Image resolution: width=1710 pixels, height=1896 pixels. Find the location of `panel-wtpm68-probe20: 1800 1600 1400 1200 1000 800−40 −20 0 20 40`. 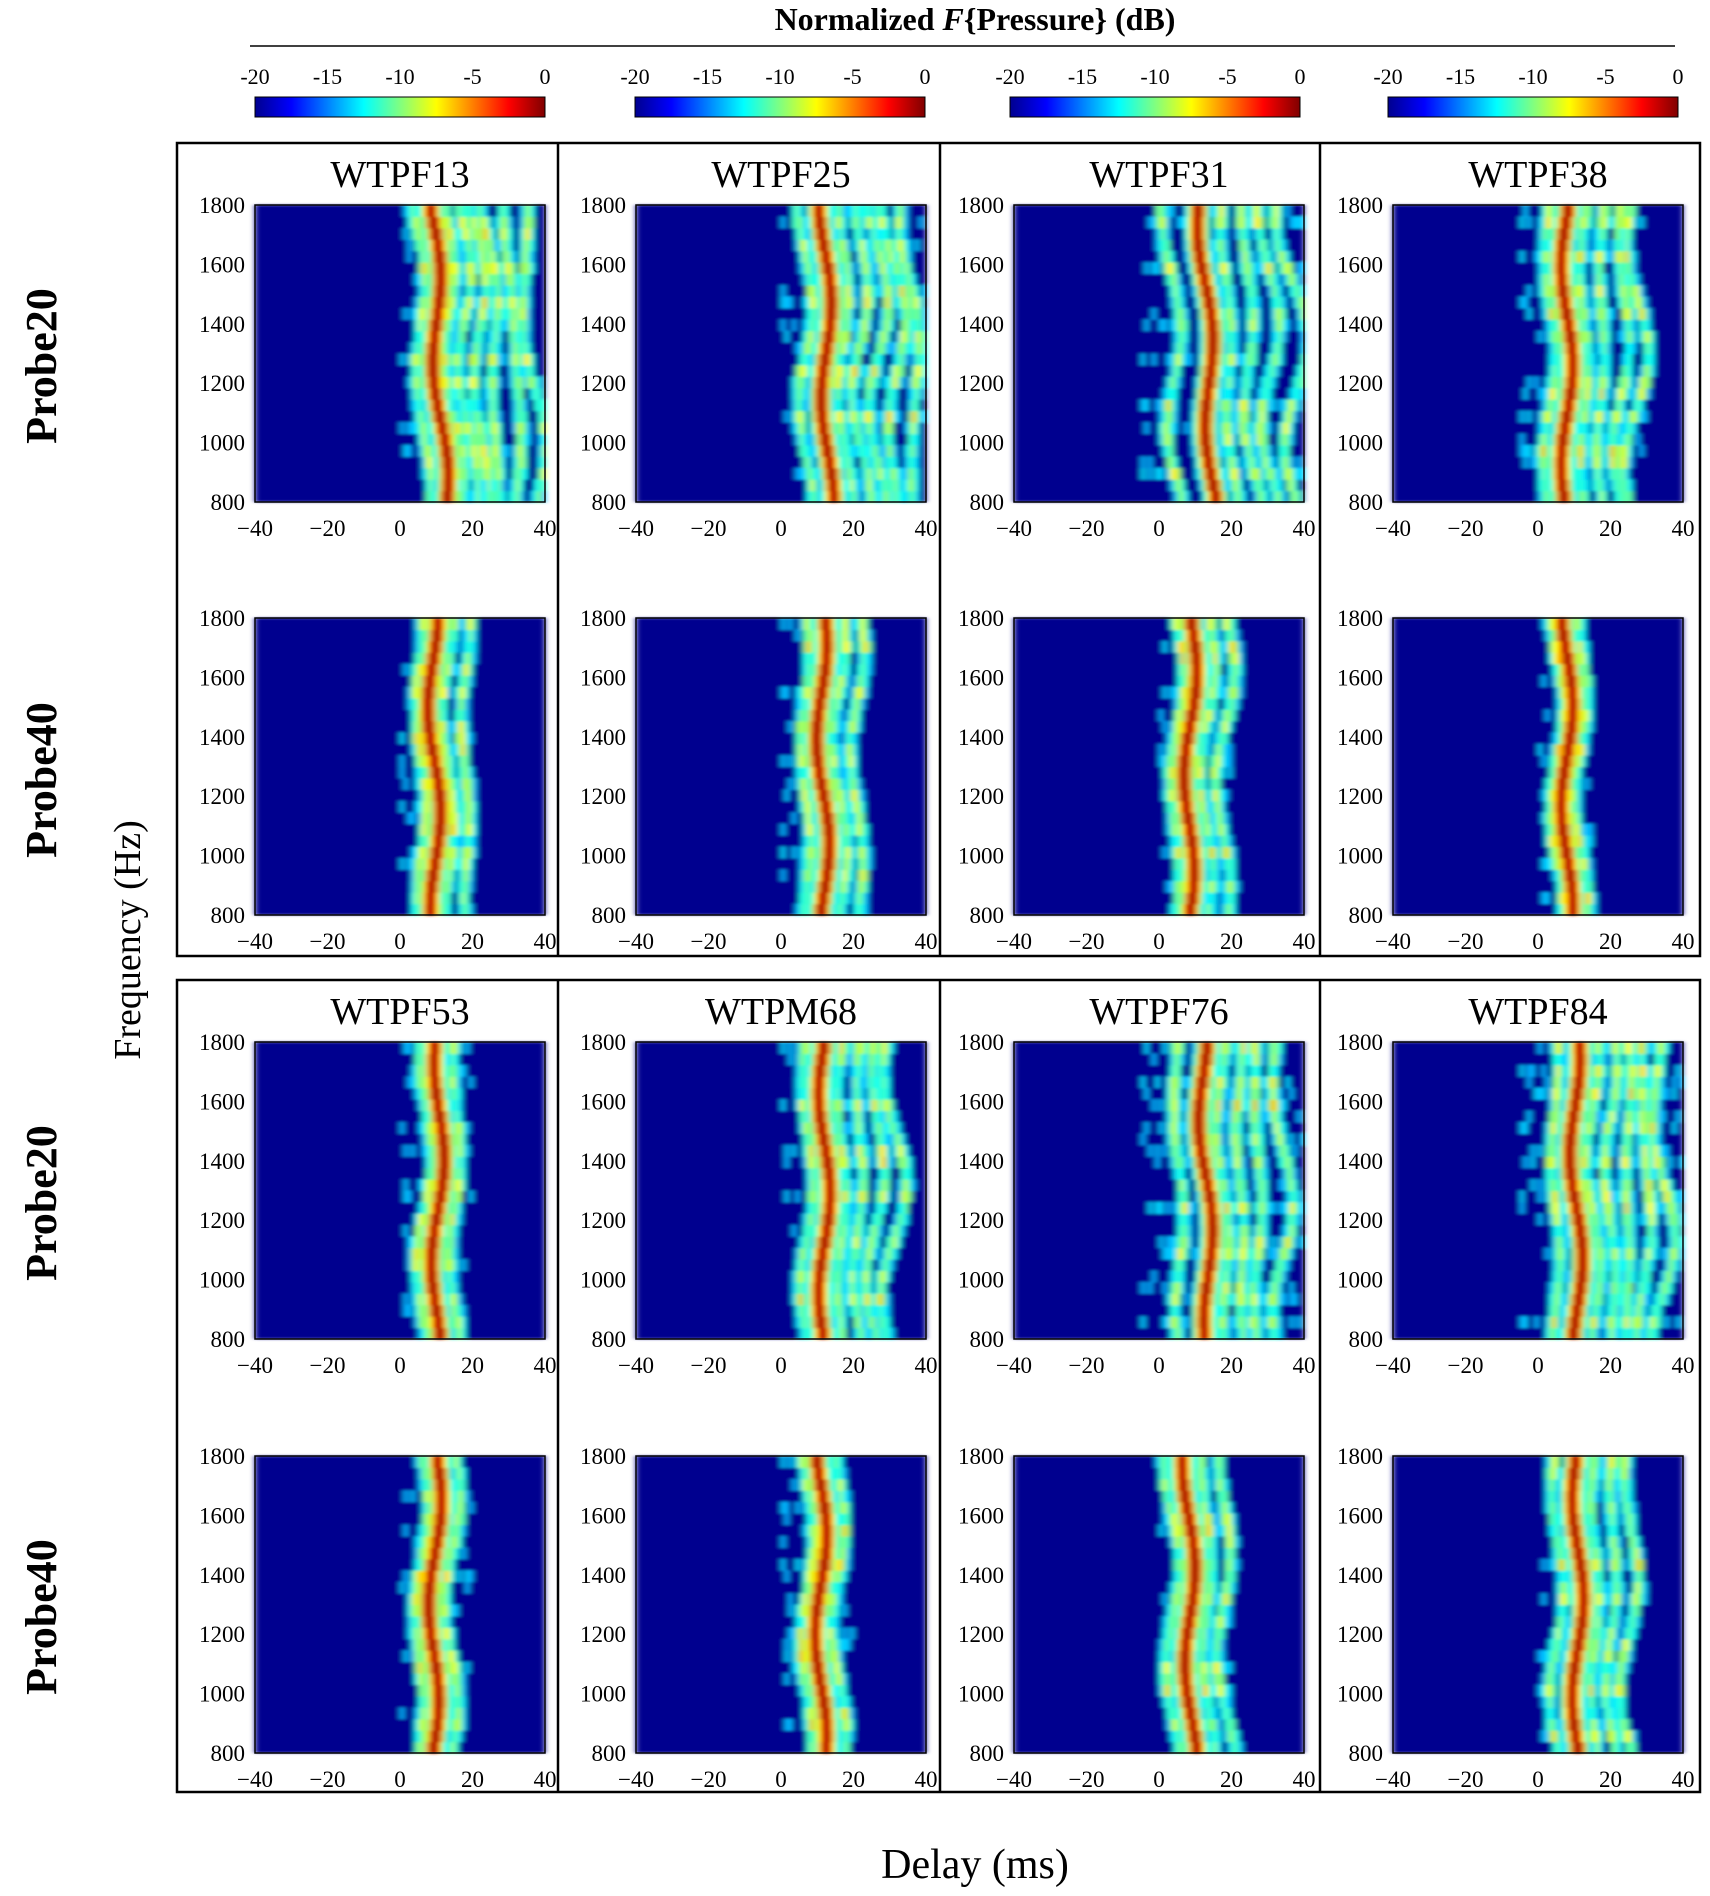

panel-wtpm68-probe20: 1800 1600 1400 1200 1000 800−40 −20 0 20 40 is located at coordinates (759, 1204).